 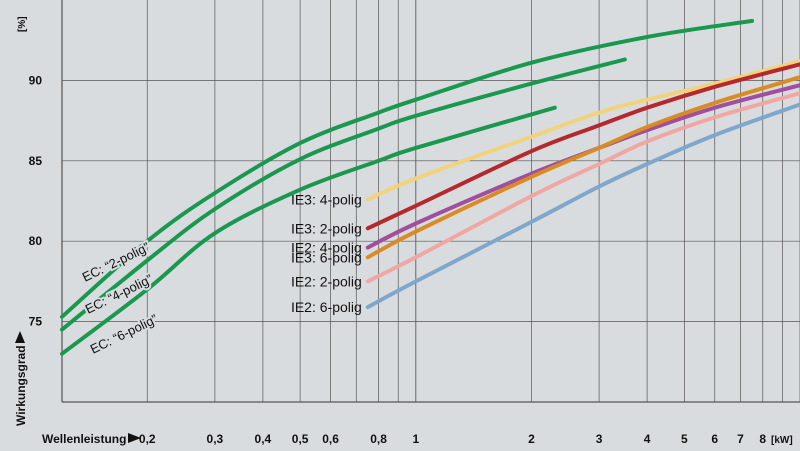 I want to click on x-tick-label: 0,8, so click(x=378, y=439).